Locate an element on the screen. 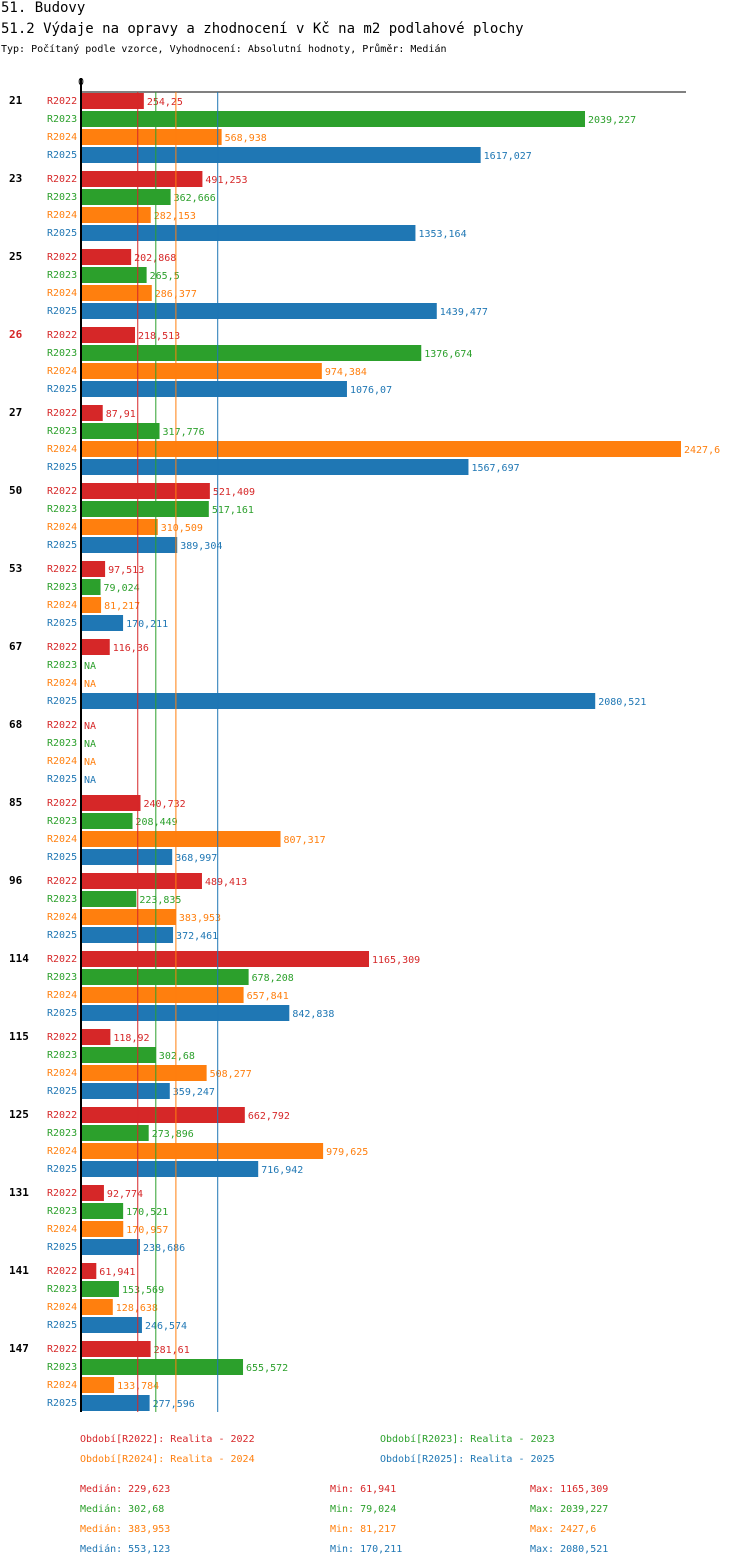 The height and width of the screenshot is (1568, 750). data-label: 842,838 is located at coordinates (313, 1014).